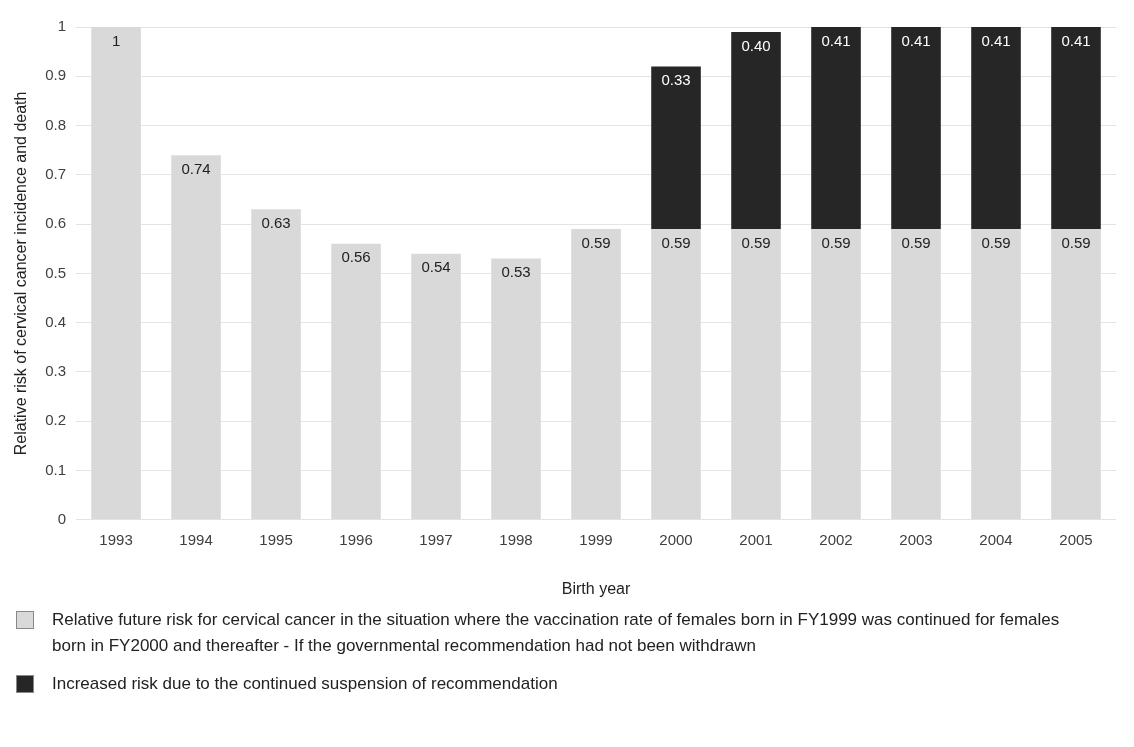  I want to click on x-tick-label: 2004, so click(996, 539).